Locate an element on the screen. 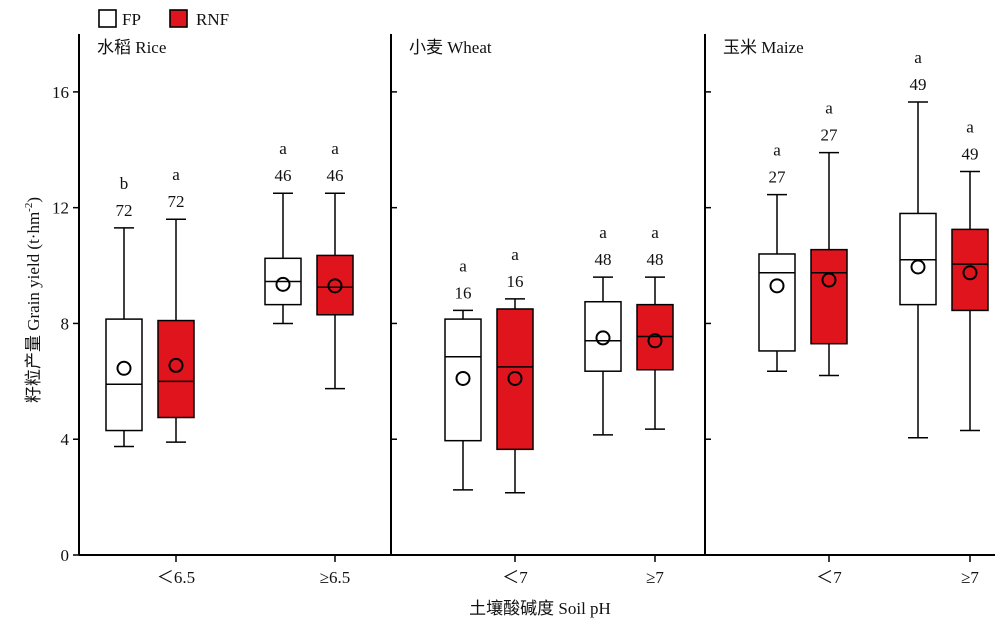  box-fp: 72 b is located at coordinates (124, 311).